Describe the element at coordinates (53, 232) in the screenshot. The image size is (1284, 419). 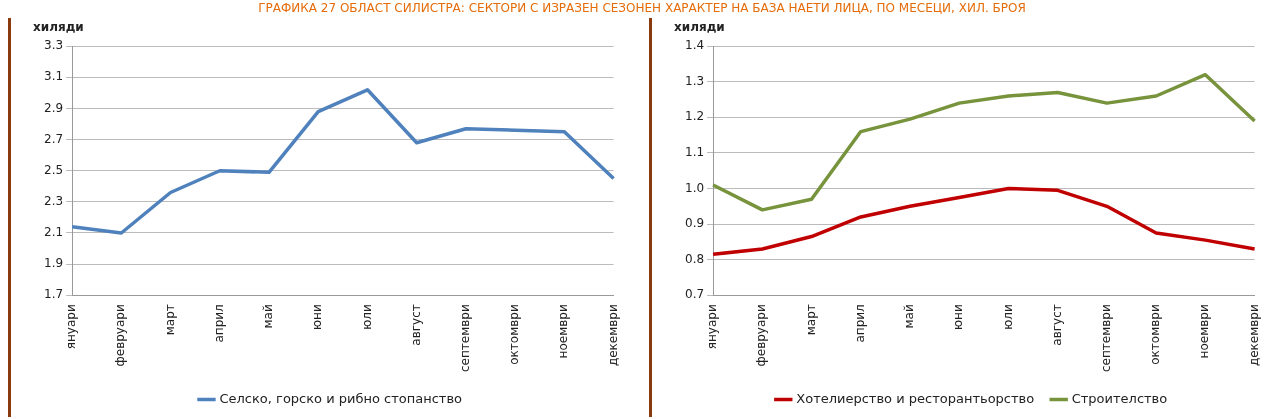
I see `y-tick-label: 2.1` at that location.